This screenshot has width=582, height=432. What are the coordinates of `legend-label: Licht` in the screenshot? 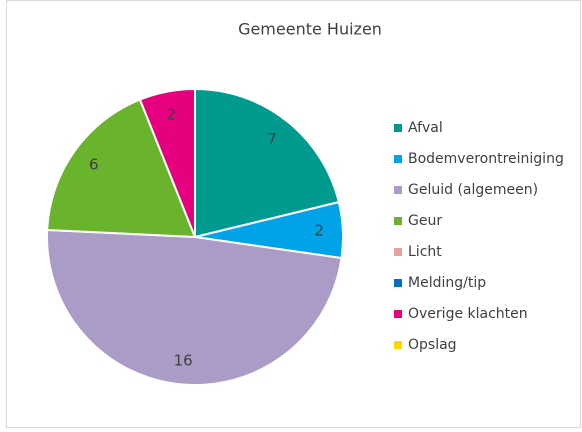 It's located at (425, 252).